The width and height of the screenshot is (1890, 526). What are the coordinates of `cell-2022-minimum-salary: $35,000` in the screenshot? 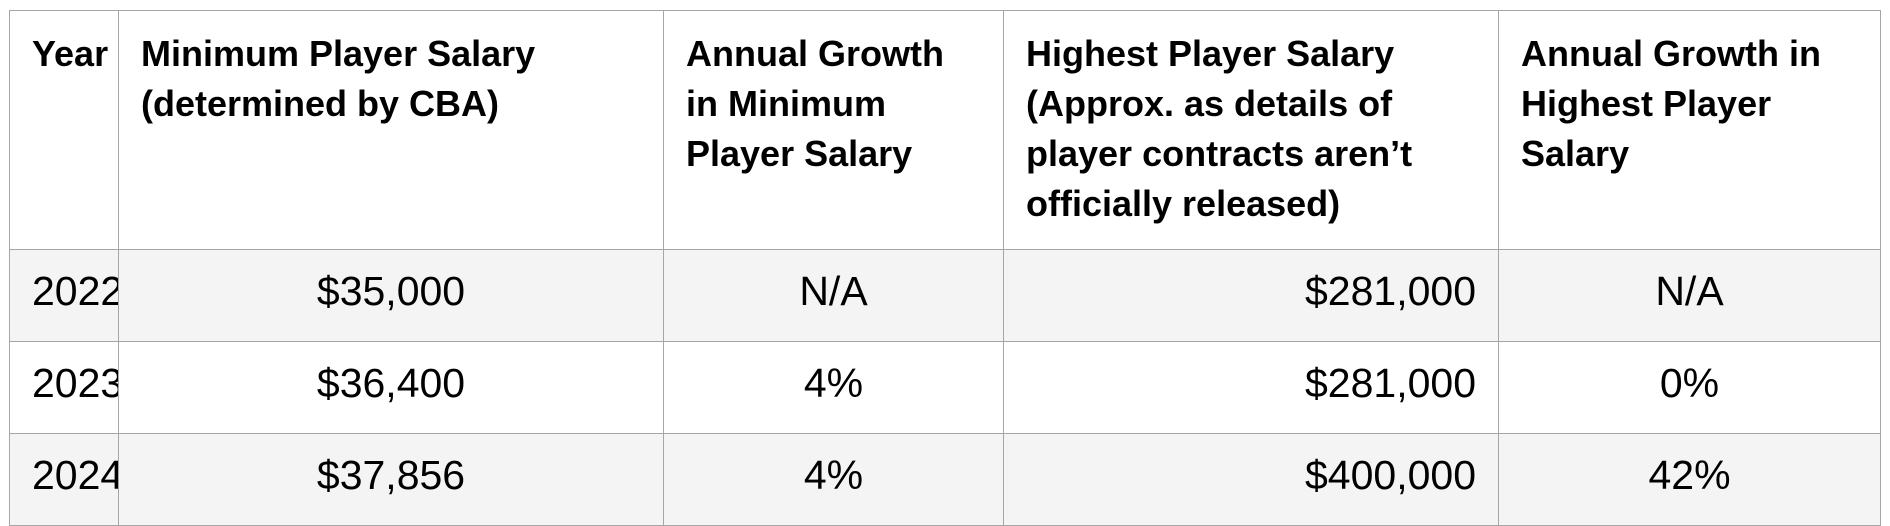 It's located at (391, 295).